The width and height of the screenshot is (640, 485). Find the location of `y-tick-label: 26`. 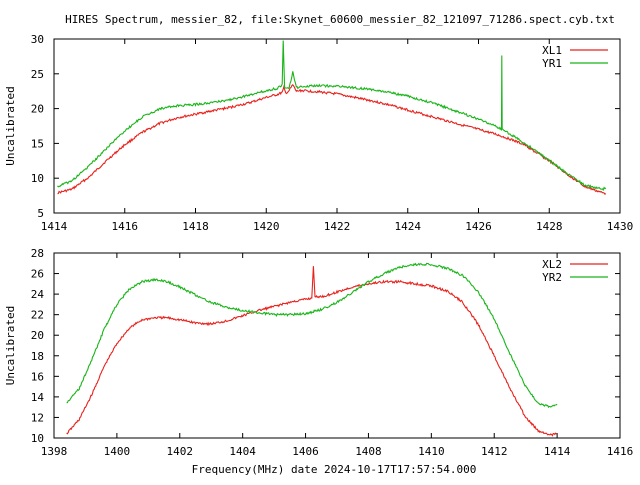

y-tick-label: 26 is located at coordinates (37, 274).